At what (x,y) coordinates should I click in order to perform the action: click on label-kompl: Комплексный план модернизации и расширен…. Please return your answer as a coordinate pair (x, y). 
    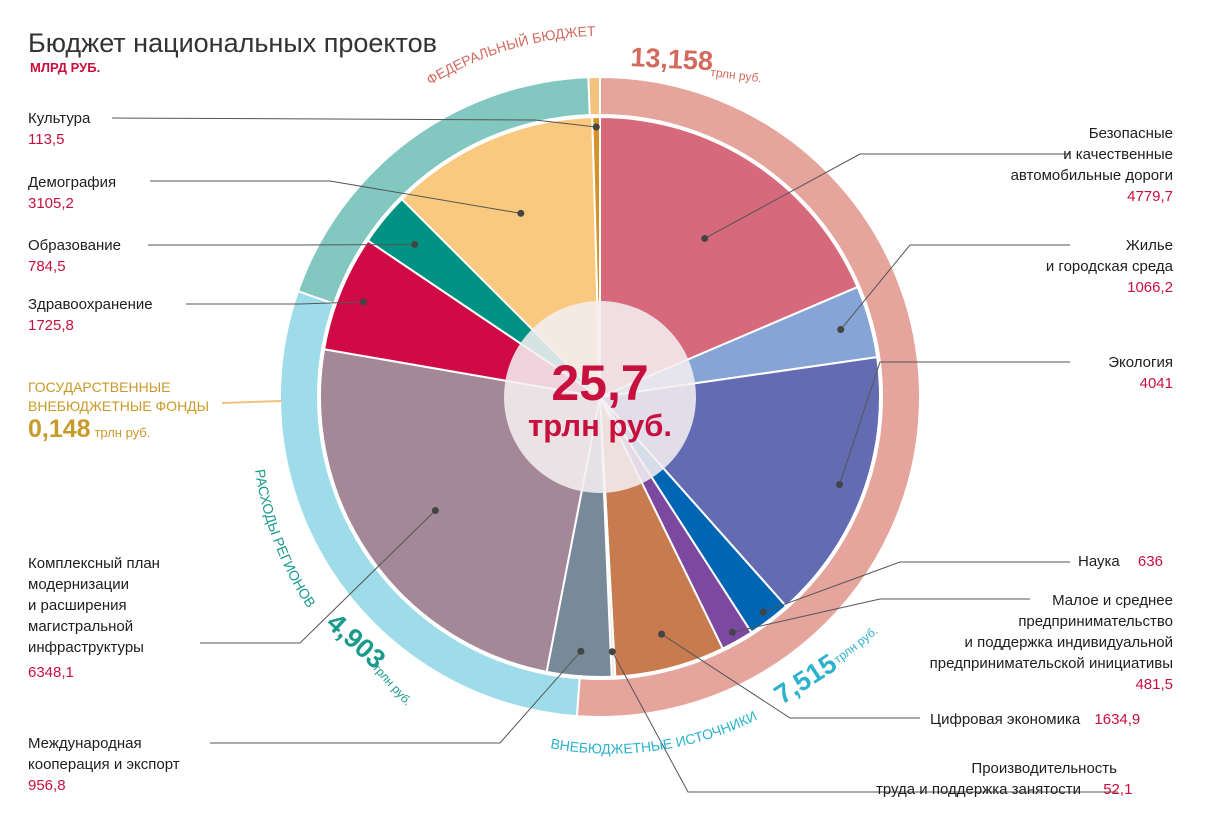
    Looking at the image, I should click on (94, 618).